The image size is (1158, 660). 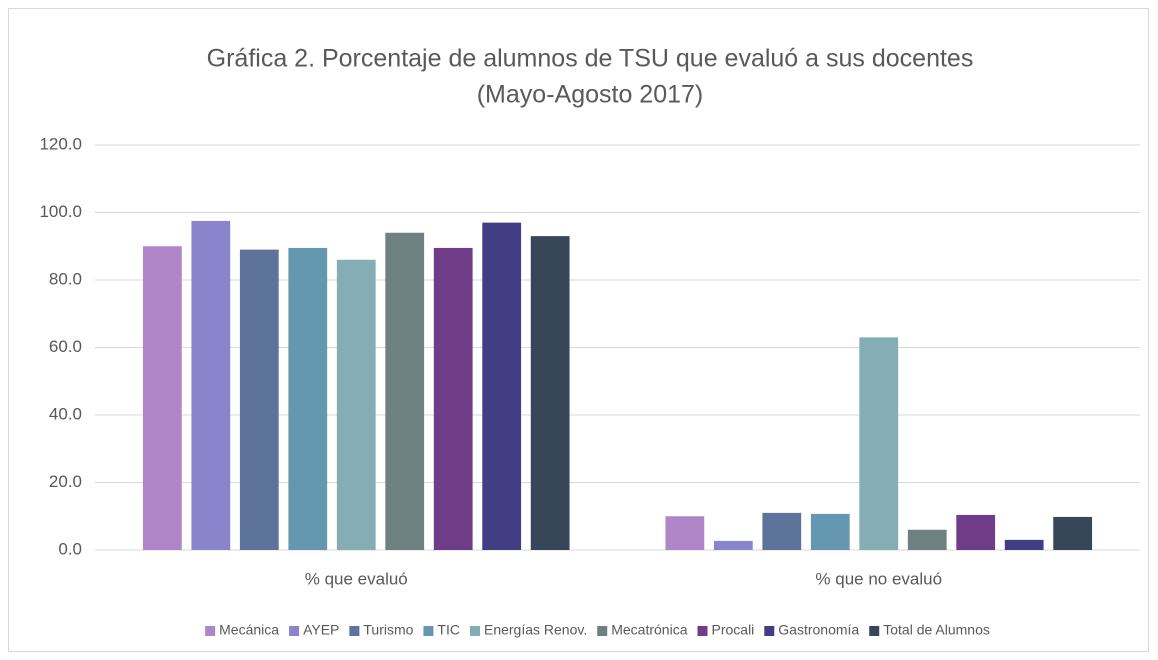 What do you see at coordinates (590, 95) in the screenshot?
I see `chart-title: (Mayo-Agosto 2017)` at bounding box center [590, 95].